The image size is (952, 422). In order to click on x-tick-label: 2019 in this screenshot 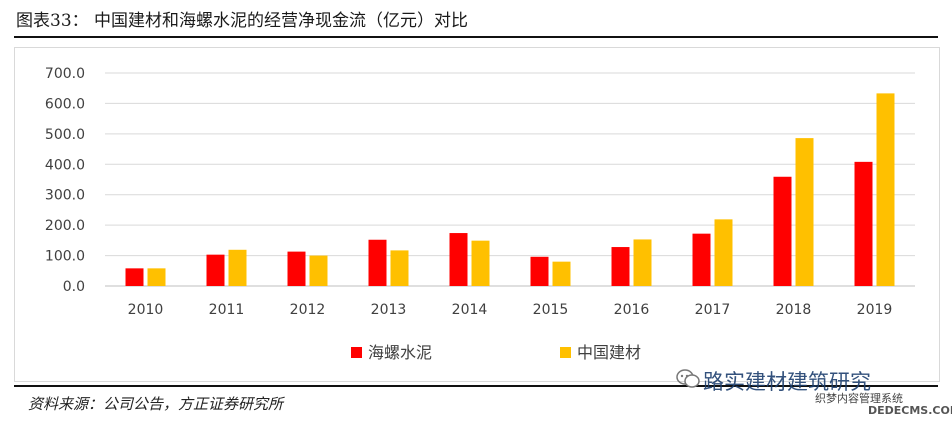, I will do `click(875, 310)`.